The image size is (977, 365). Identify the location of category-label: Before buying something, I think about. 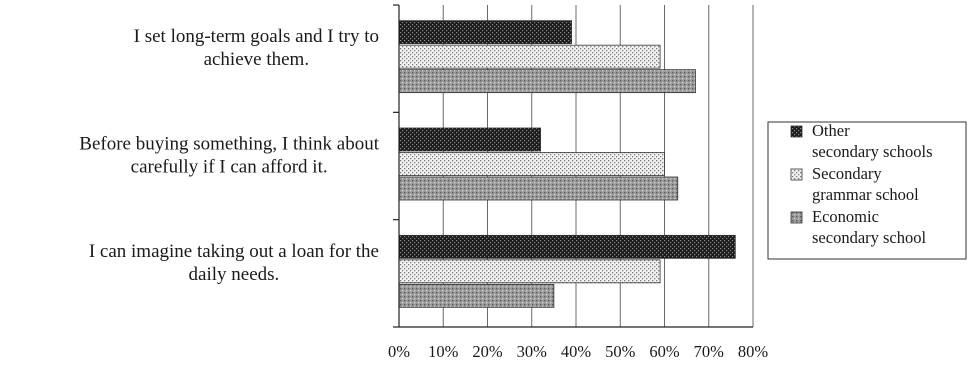
(229, 144).